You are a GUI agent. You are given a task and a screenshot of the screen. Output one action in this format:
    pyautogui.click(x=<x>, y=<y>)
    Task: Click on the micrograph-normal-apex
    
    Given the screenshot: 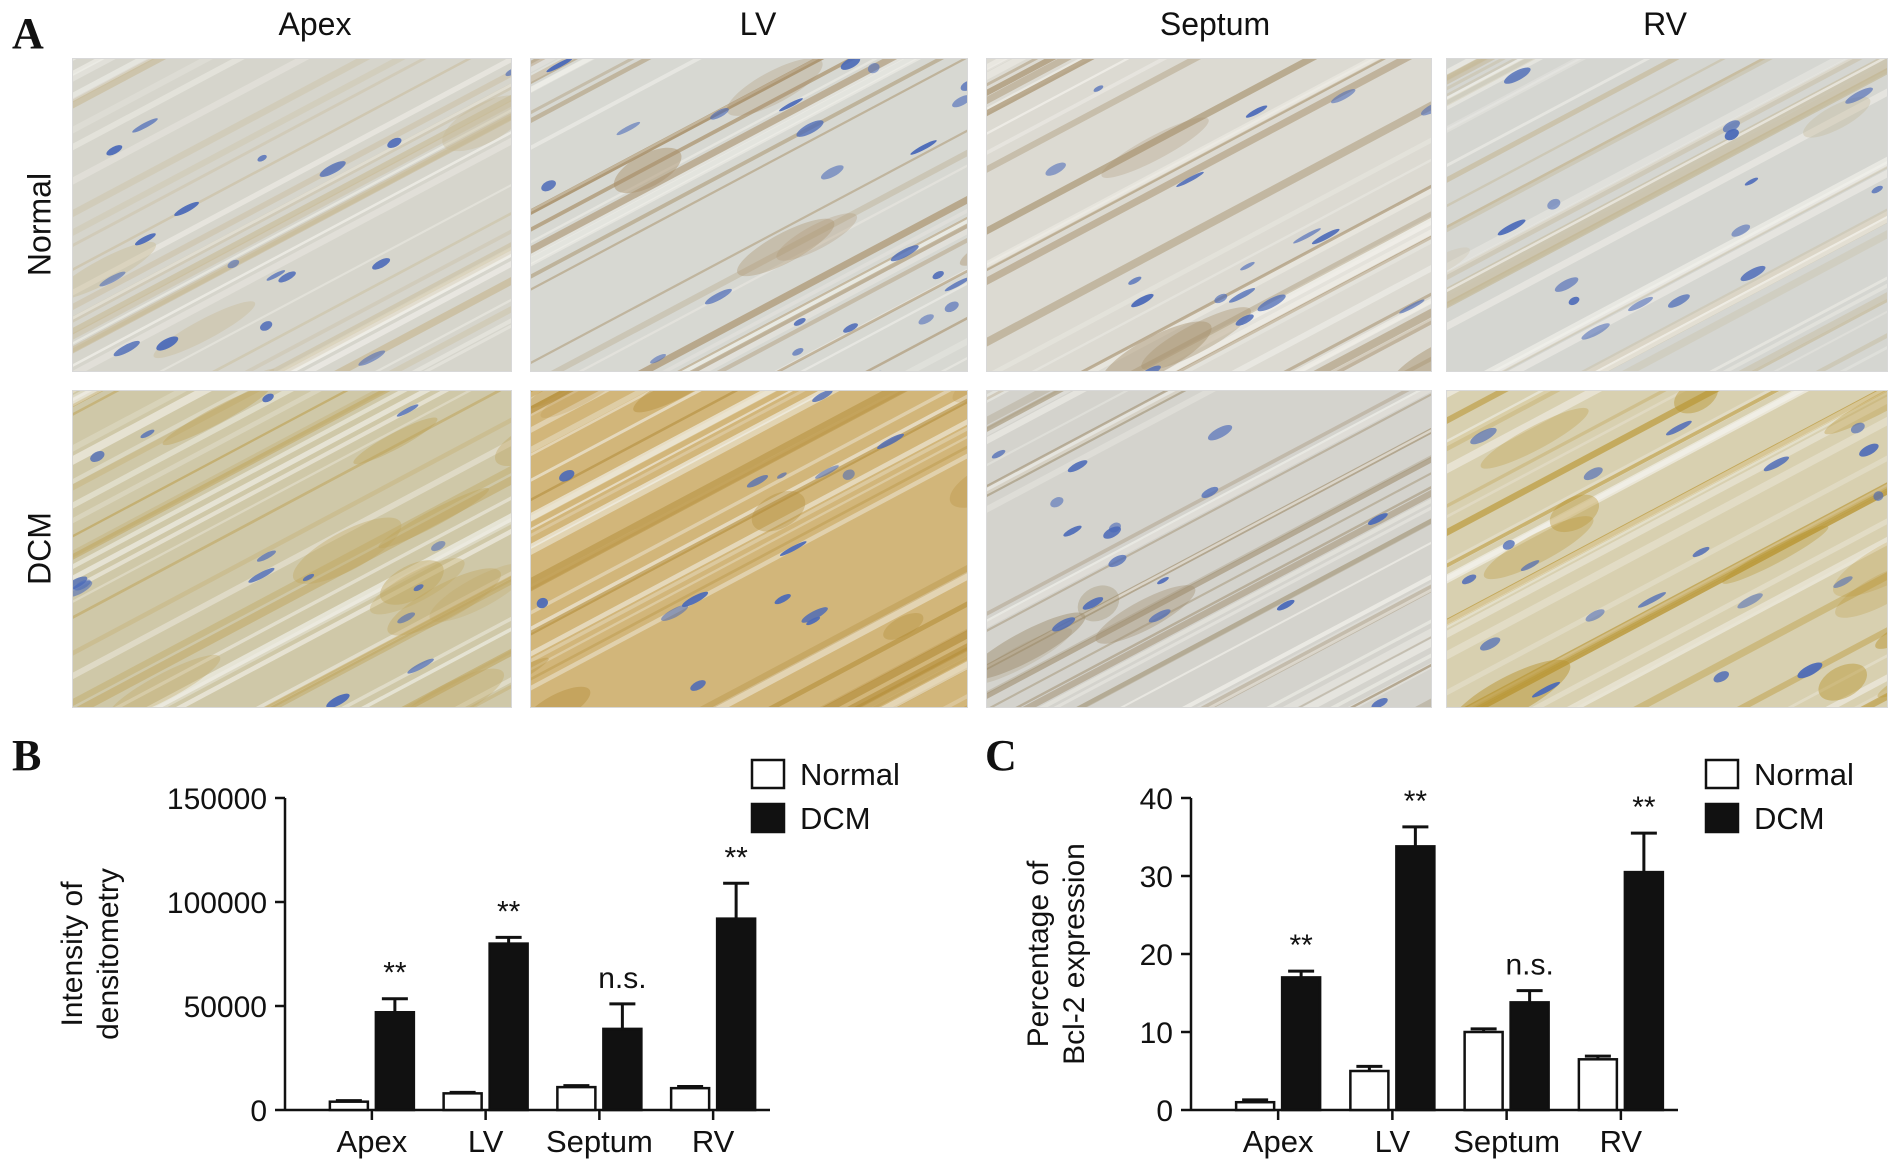 What is the action you would take?
    pyautogui.click(x=292, y=215)
    